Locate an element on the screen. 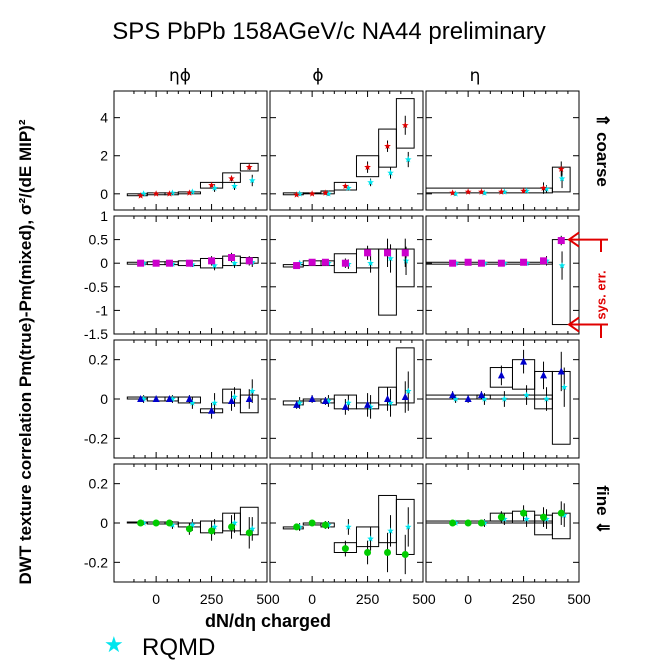  y-tick-label: 0.2 is located at coordinates (99, 484).